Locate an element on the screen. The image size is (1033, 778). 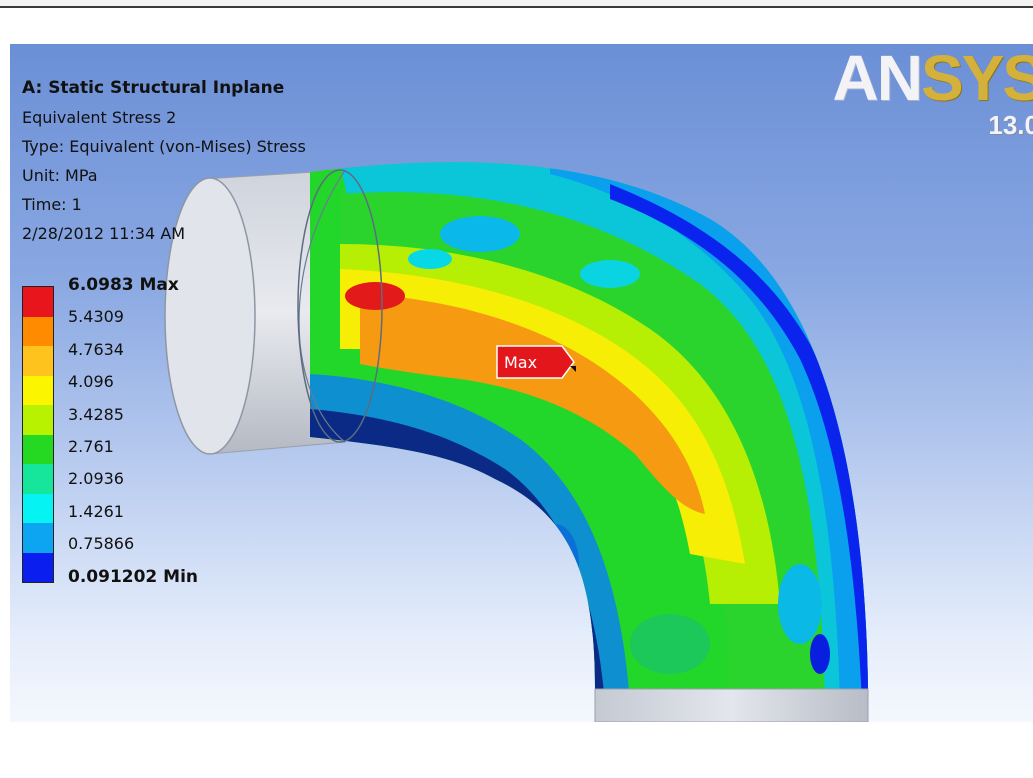
max-probe-tag: Max is located at coordinates (536, 362).